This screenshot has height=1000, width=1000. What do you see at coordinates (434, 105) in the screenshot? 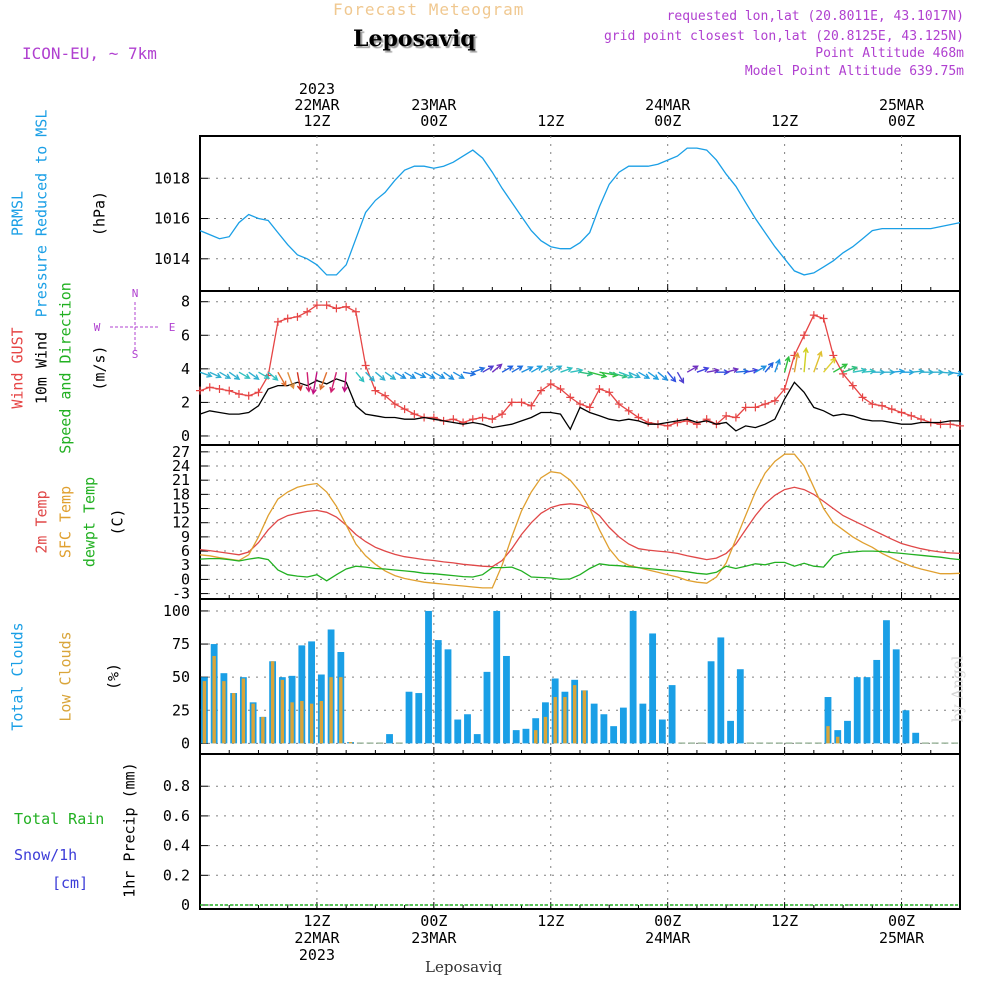
I see `top-time-label: 23MAR` at bounding box center [434, 105].